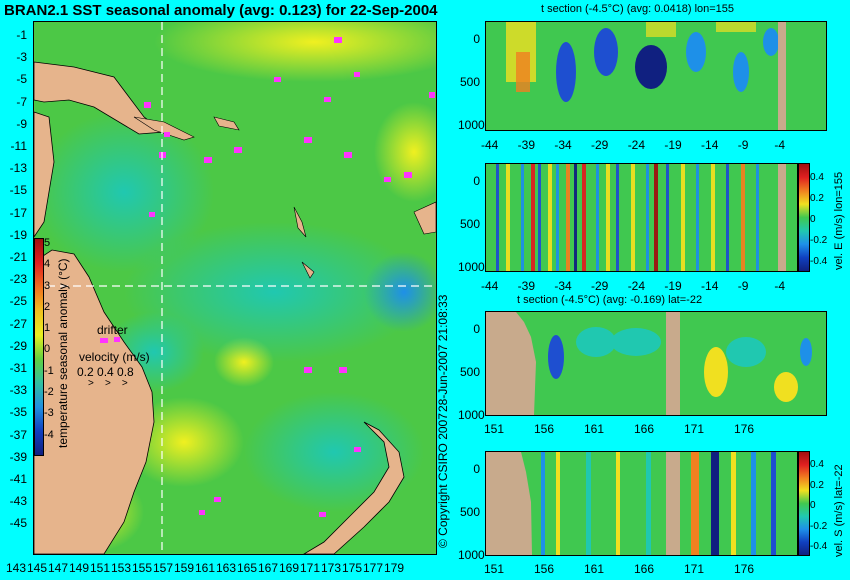 Image resolution: width=850 pixels, height=580 pixels. I want to click on velocity-values: 0.2 0.4 0.8, so click(105, 372).